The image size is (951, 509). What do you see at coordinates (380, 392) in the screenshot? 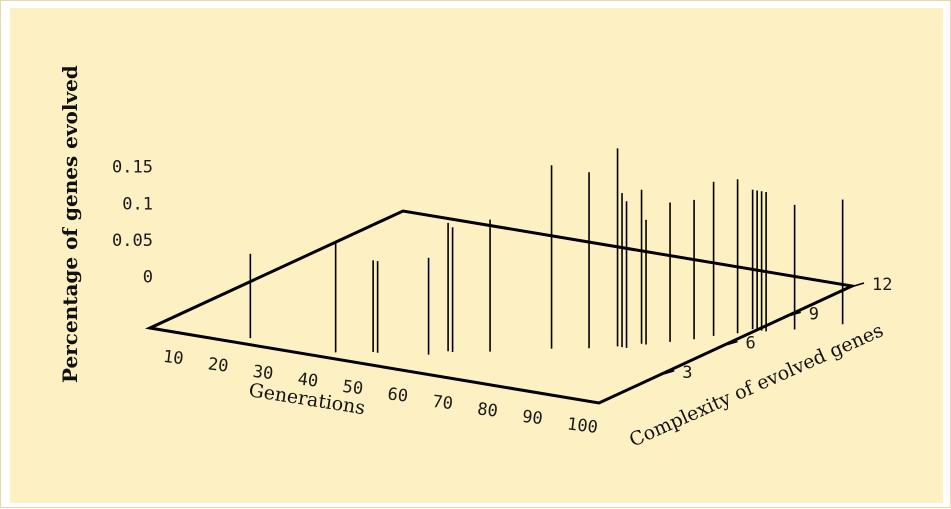
I see `x-tick-labels: 10 20 30 40 50 60 70 80 90 100` at bounding box center [380, 392].